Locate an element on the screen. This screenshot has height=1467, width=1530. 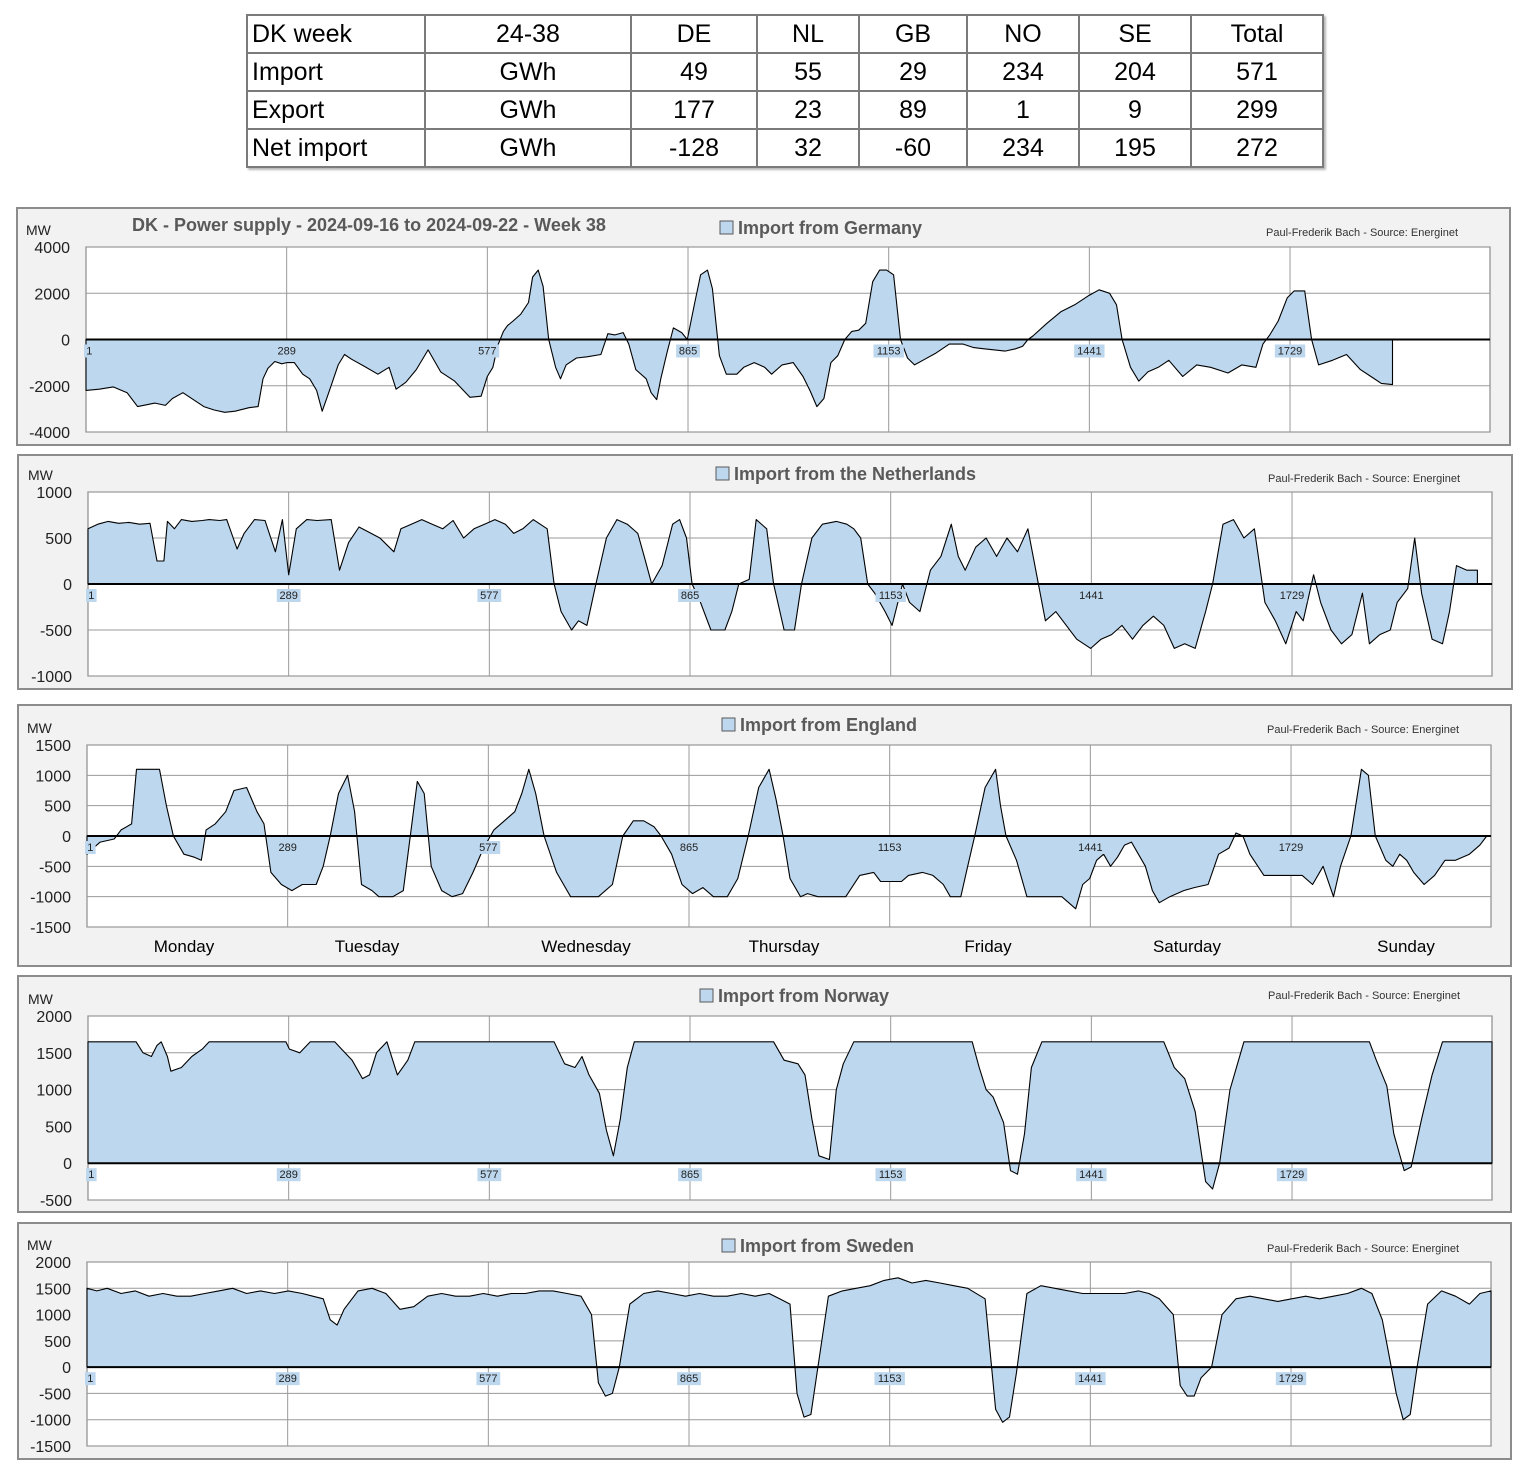
table-row: Export GWh 177 23 89 1 9 299 is located at coordinates (785, 110).